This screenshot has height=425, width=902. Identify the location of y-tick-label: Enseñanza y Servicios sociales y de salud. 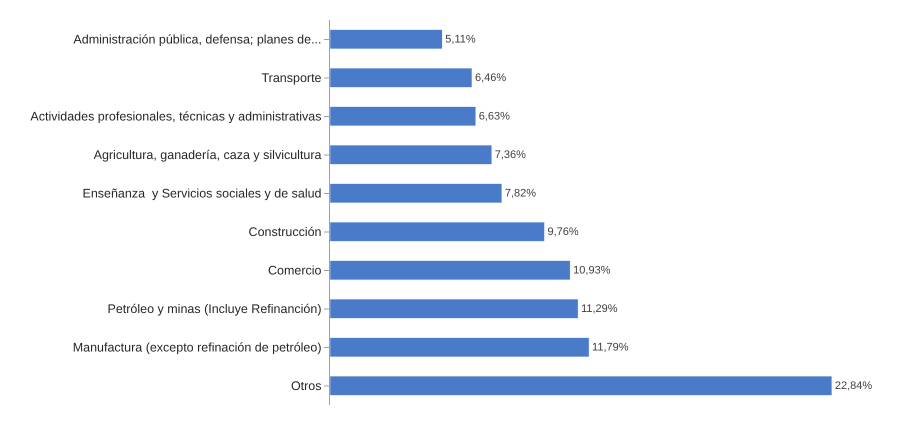
(202, 193).